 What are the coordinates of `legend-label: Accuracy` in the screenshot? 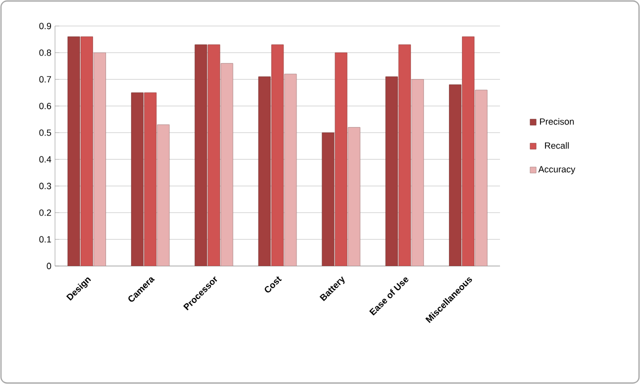 It's located at (557, 170).